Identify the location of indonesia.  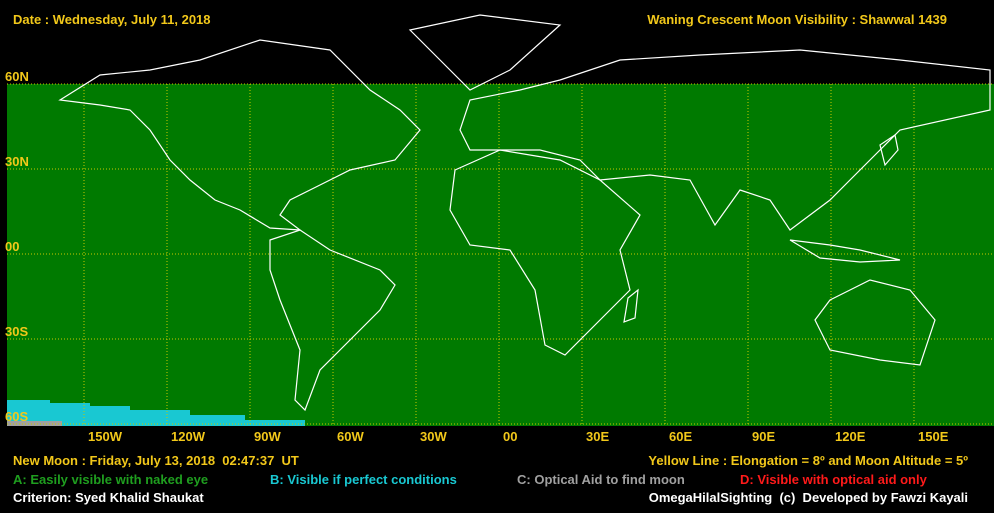
(845, 251).